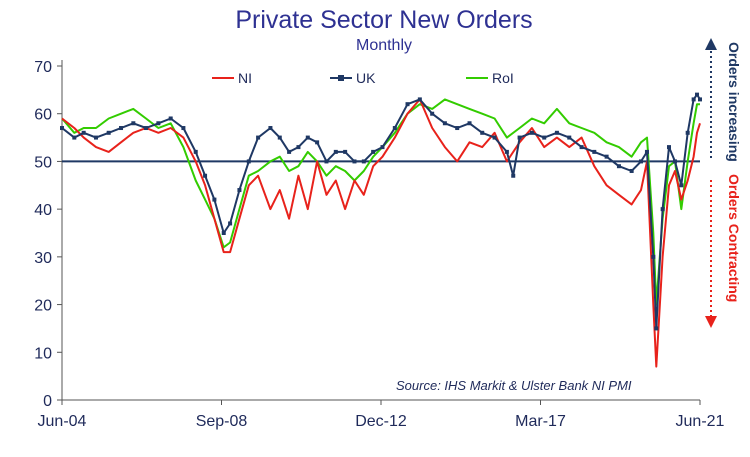 The height and width of the screenshot is (457, 750). Describe the element at coordinates (232, 78) in the screenshot. I see `legend-item-ni: NI` at that location.